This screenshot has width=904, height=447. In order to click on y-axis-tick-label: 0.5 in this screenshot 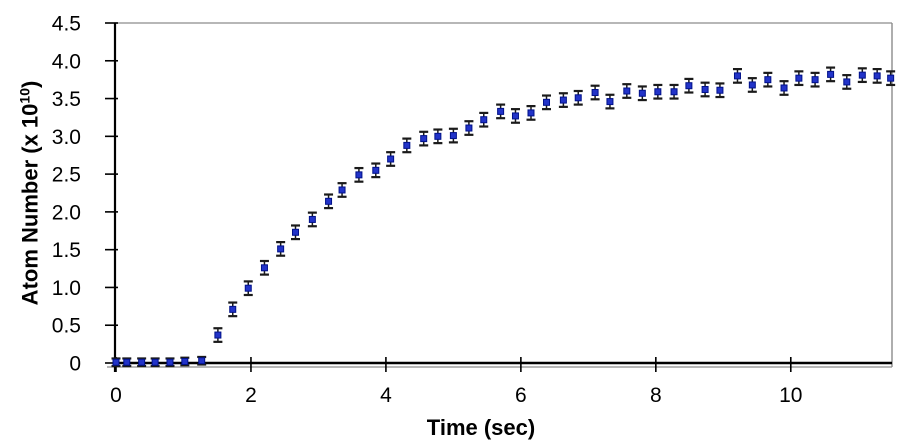, I will do `click(66, 326)`.